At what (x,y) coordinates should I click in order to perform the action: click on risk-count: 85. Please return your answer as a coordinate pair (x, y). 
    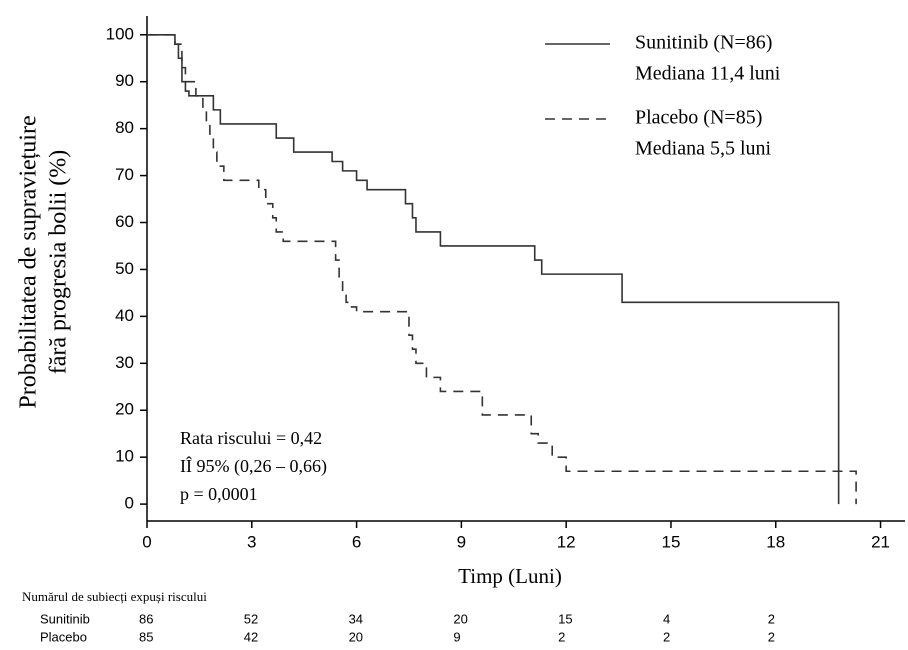
    Looking at the image, I should click on (146, 636).